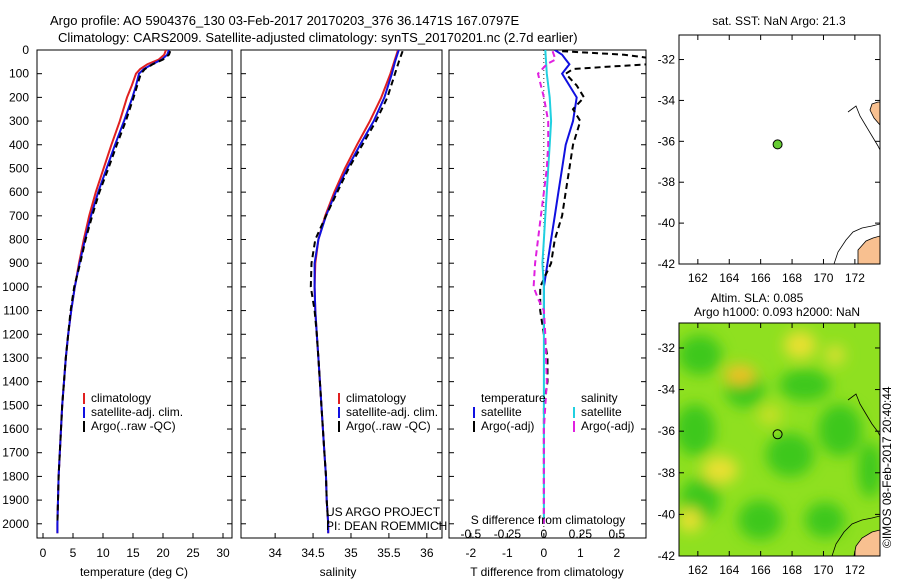  What do you see at coordinates (389, 553) in the screenshot?
I see `x-tick-label: 35.5` at bounding box center [389, 553].